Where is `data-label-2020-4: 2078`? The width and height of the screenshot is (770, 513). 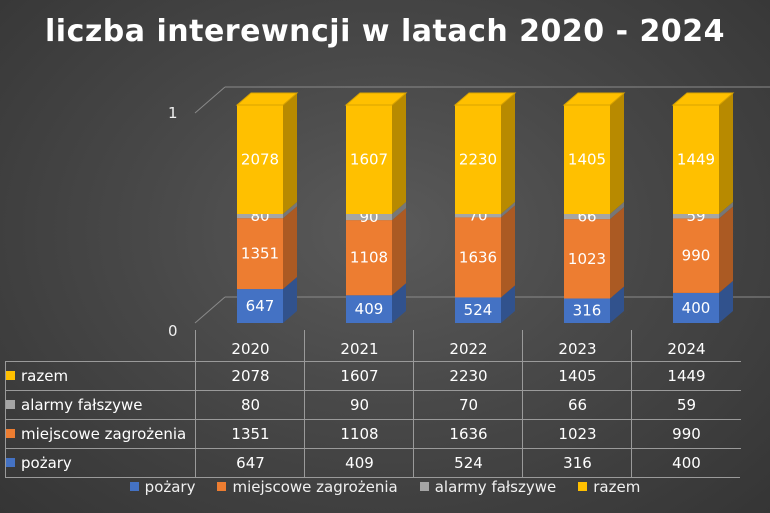 data-label-2020-4: 2078 is located at coordinates (260, 160).